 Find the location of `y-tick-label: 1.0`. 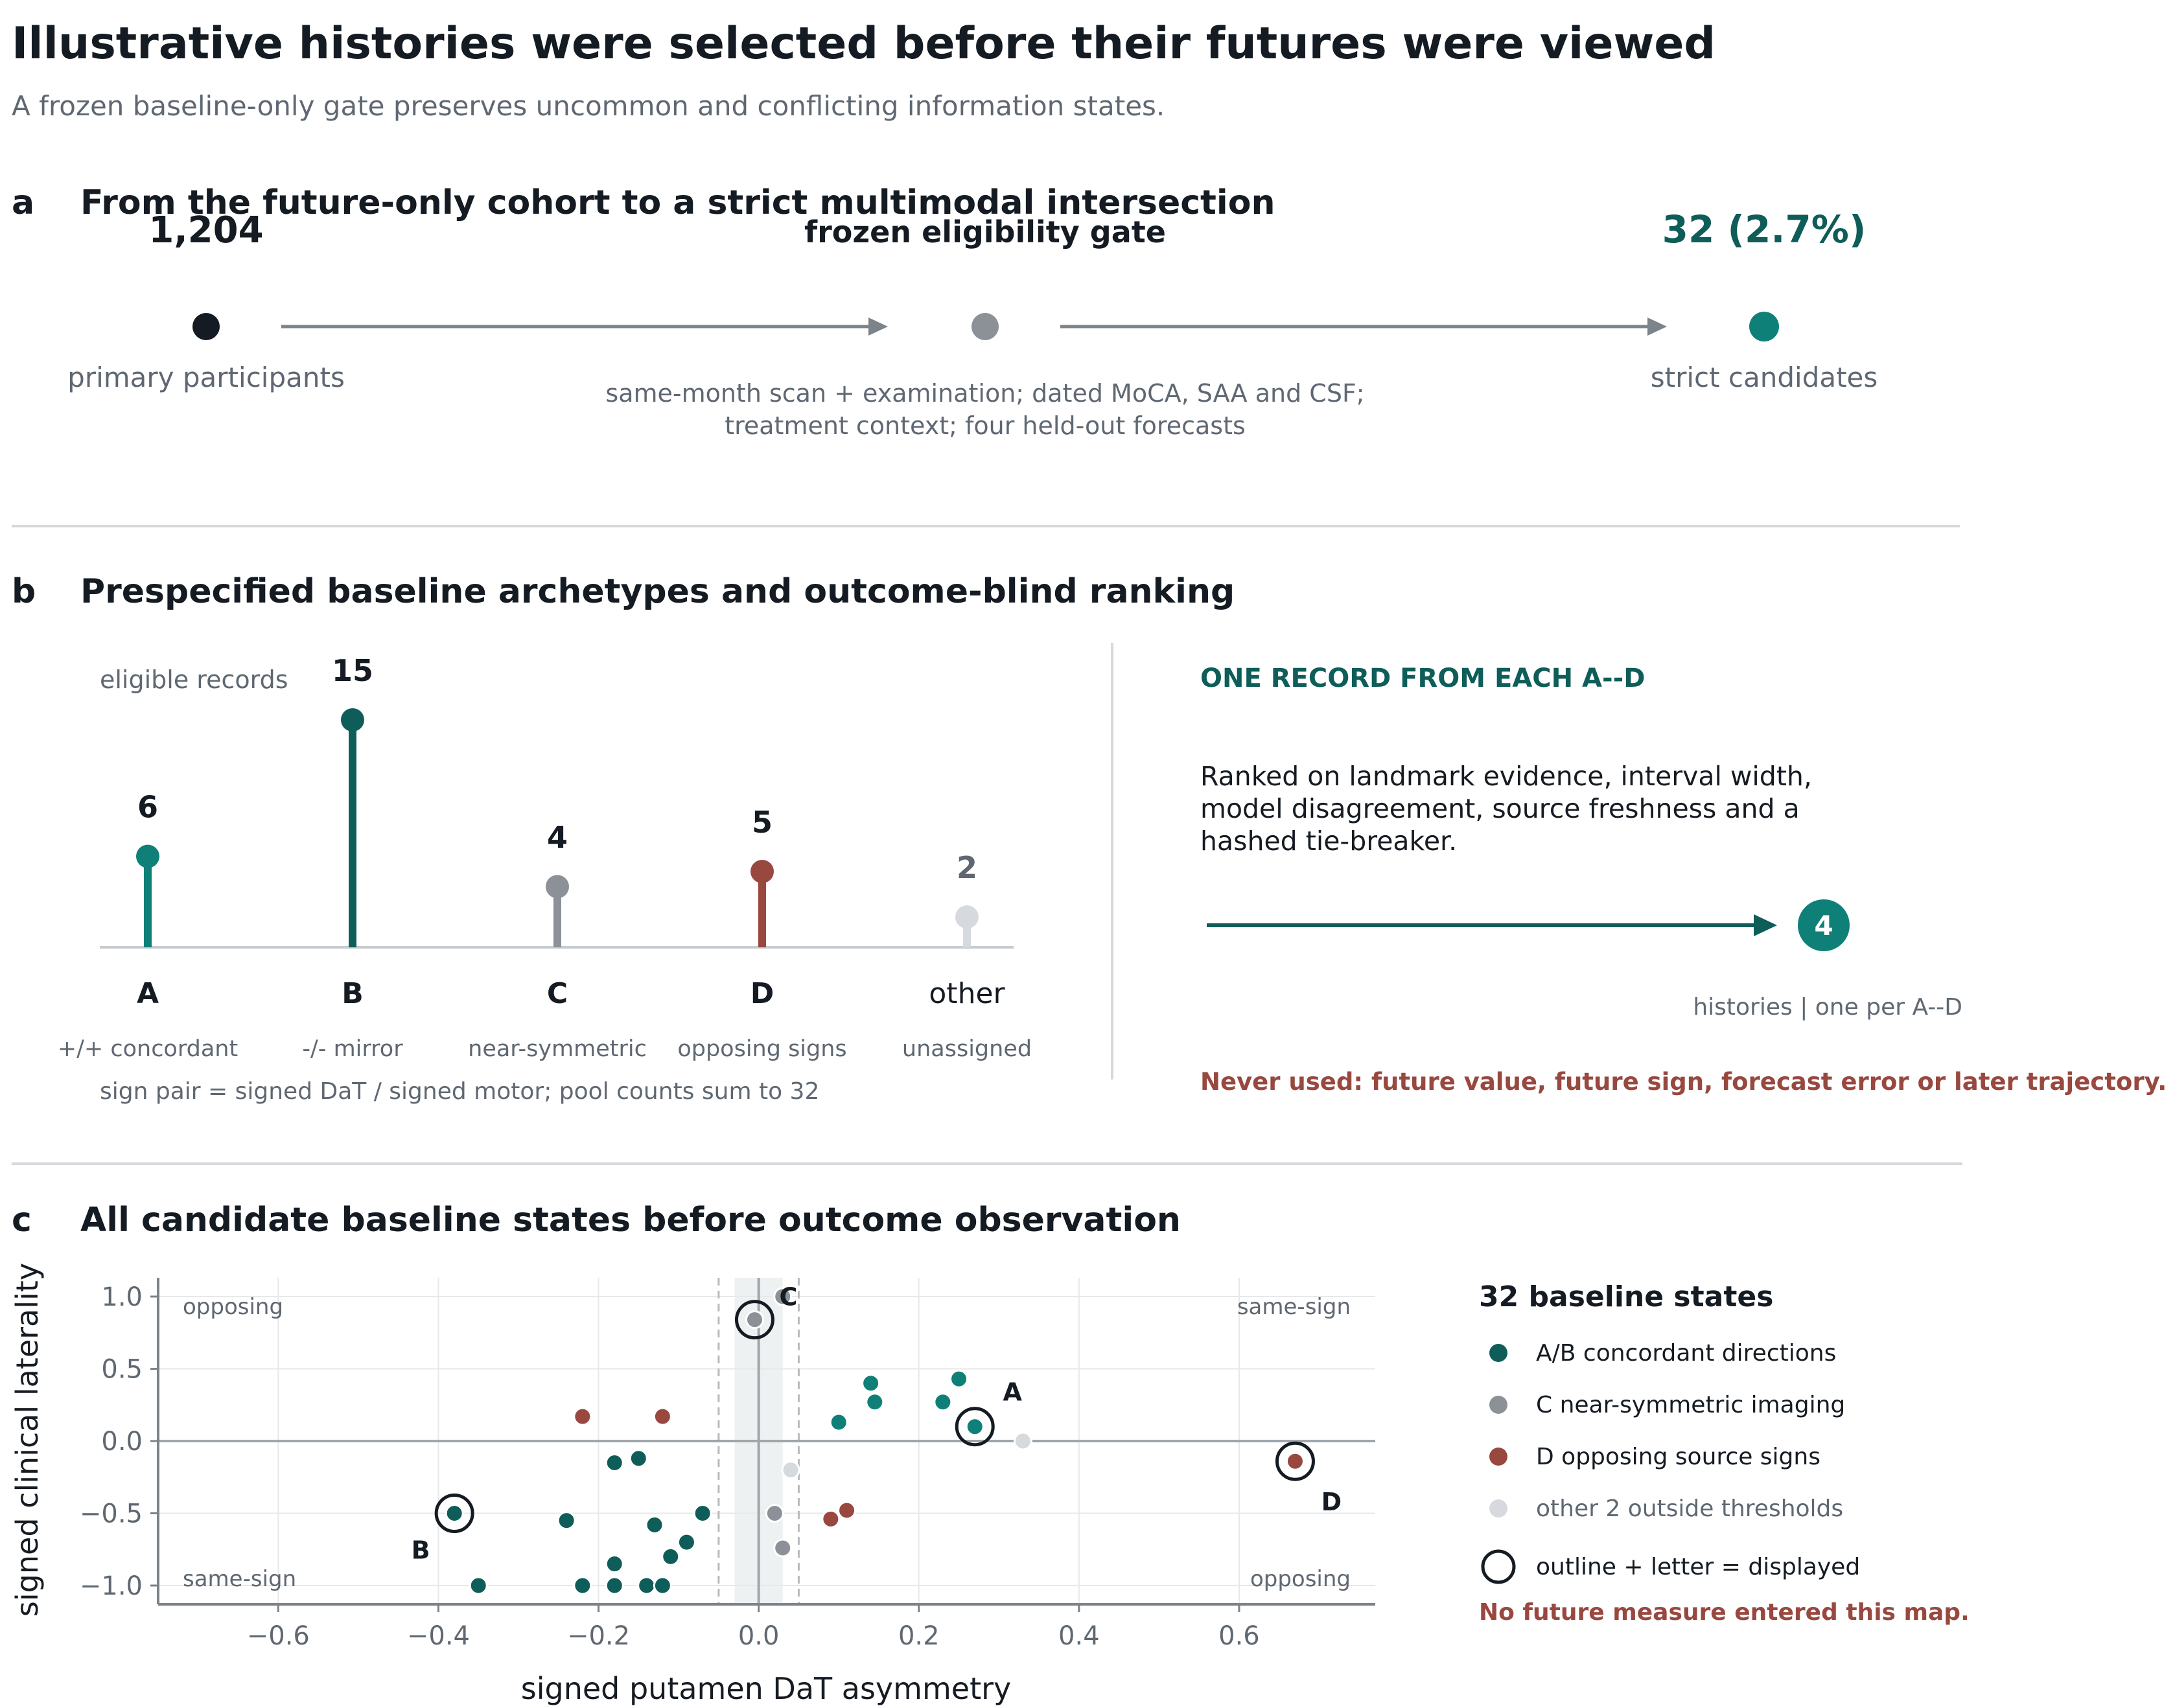

y-tick-label: 1.0 is located at coordinates (122, 1297).